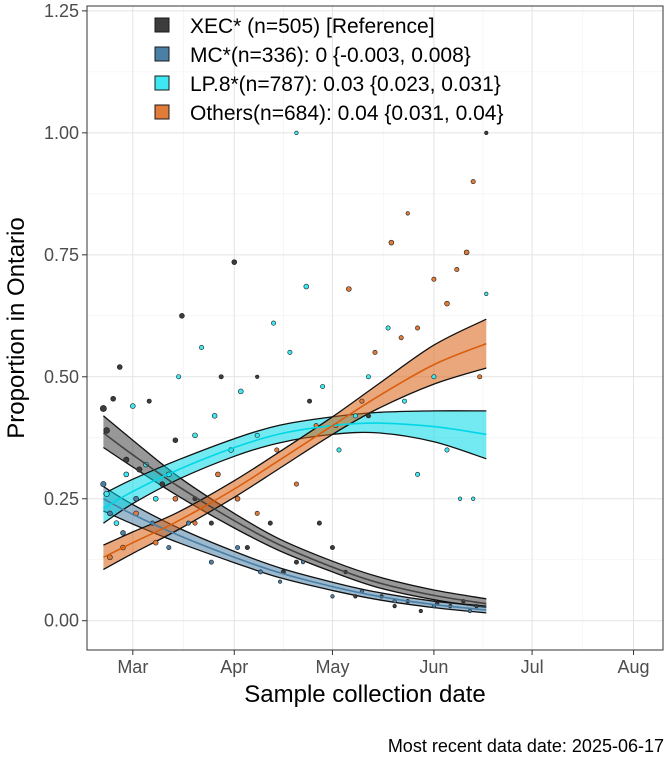 This screenshot has width=672, height=768. I want to click on y-tick-label: 1.25, so click(61, 11).